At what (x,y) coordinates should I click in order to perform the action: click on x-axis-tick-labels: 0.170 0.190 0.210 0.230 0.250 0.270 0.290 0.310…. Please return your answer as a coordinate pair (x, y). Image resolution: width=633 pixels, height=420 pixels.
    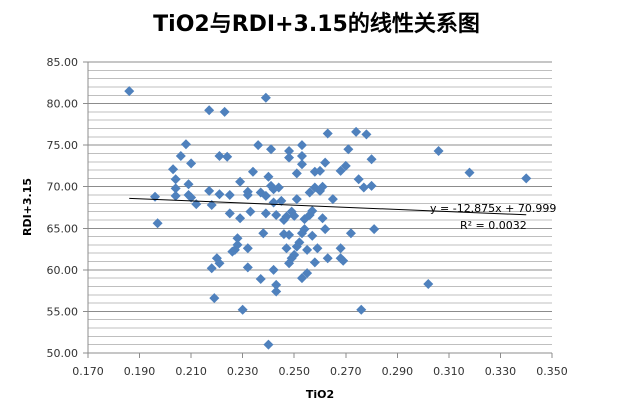
    Looking at the image, I should click on (320, 371).